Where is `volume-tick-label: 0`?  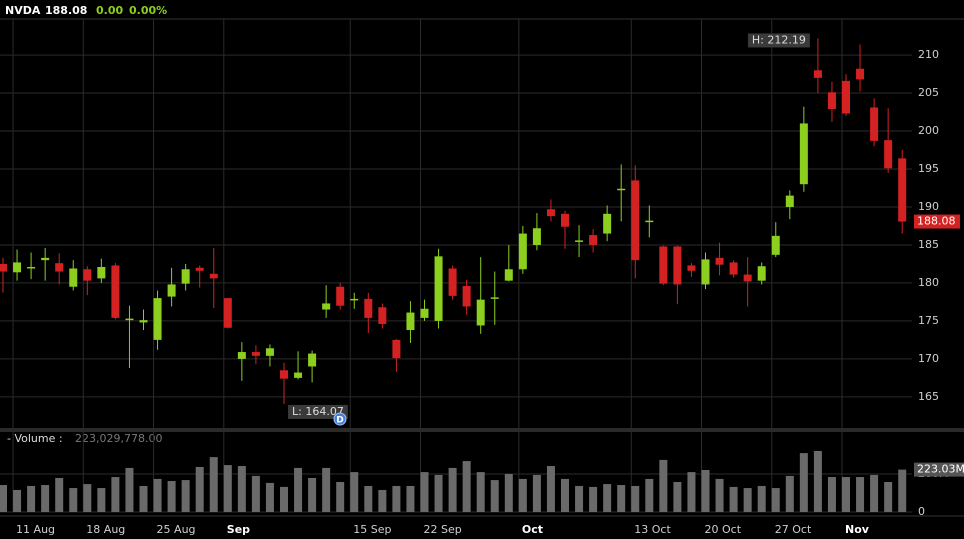
volume-tick-label: 0 is located at coordinates (921, 511).